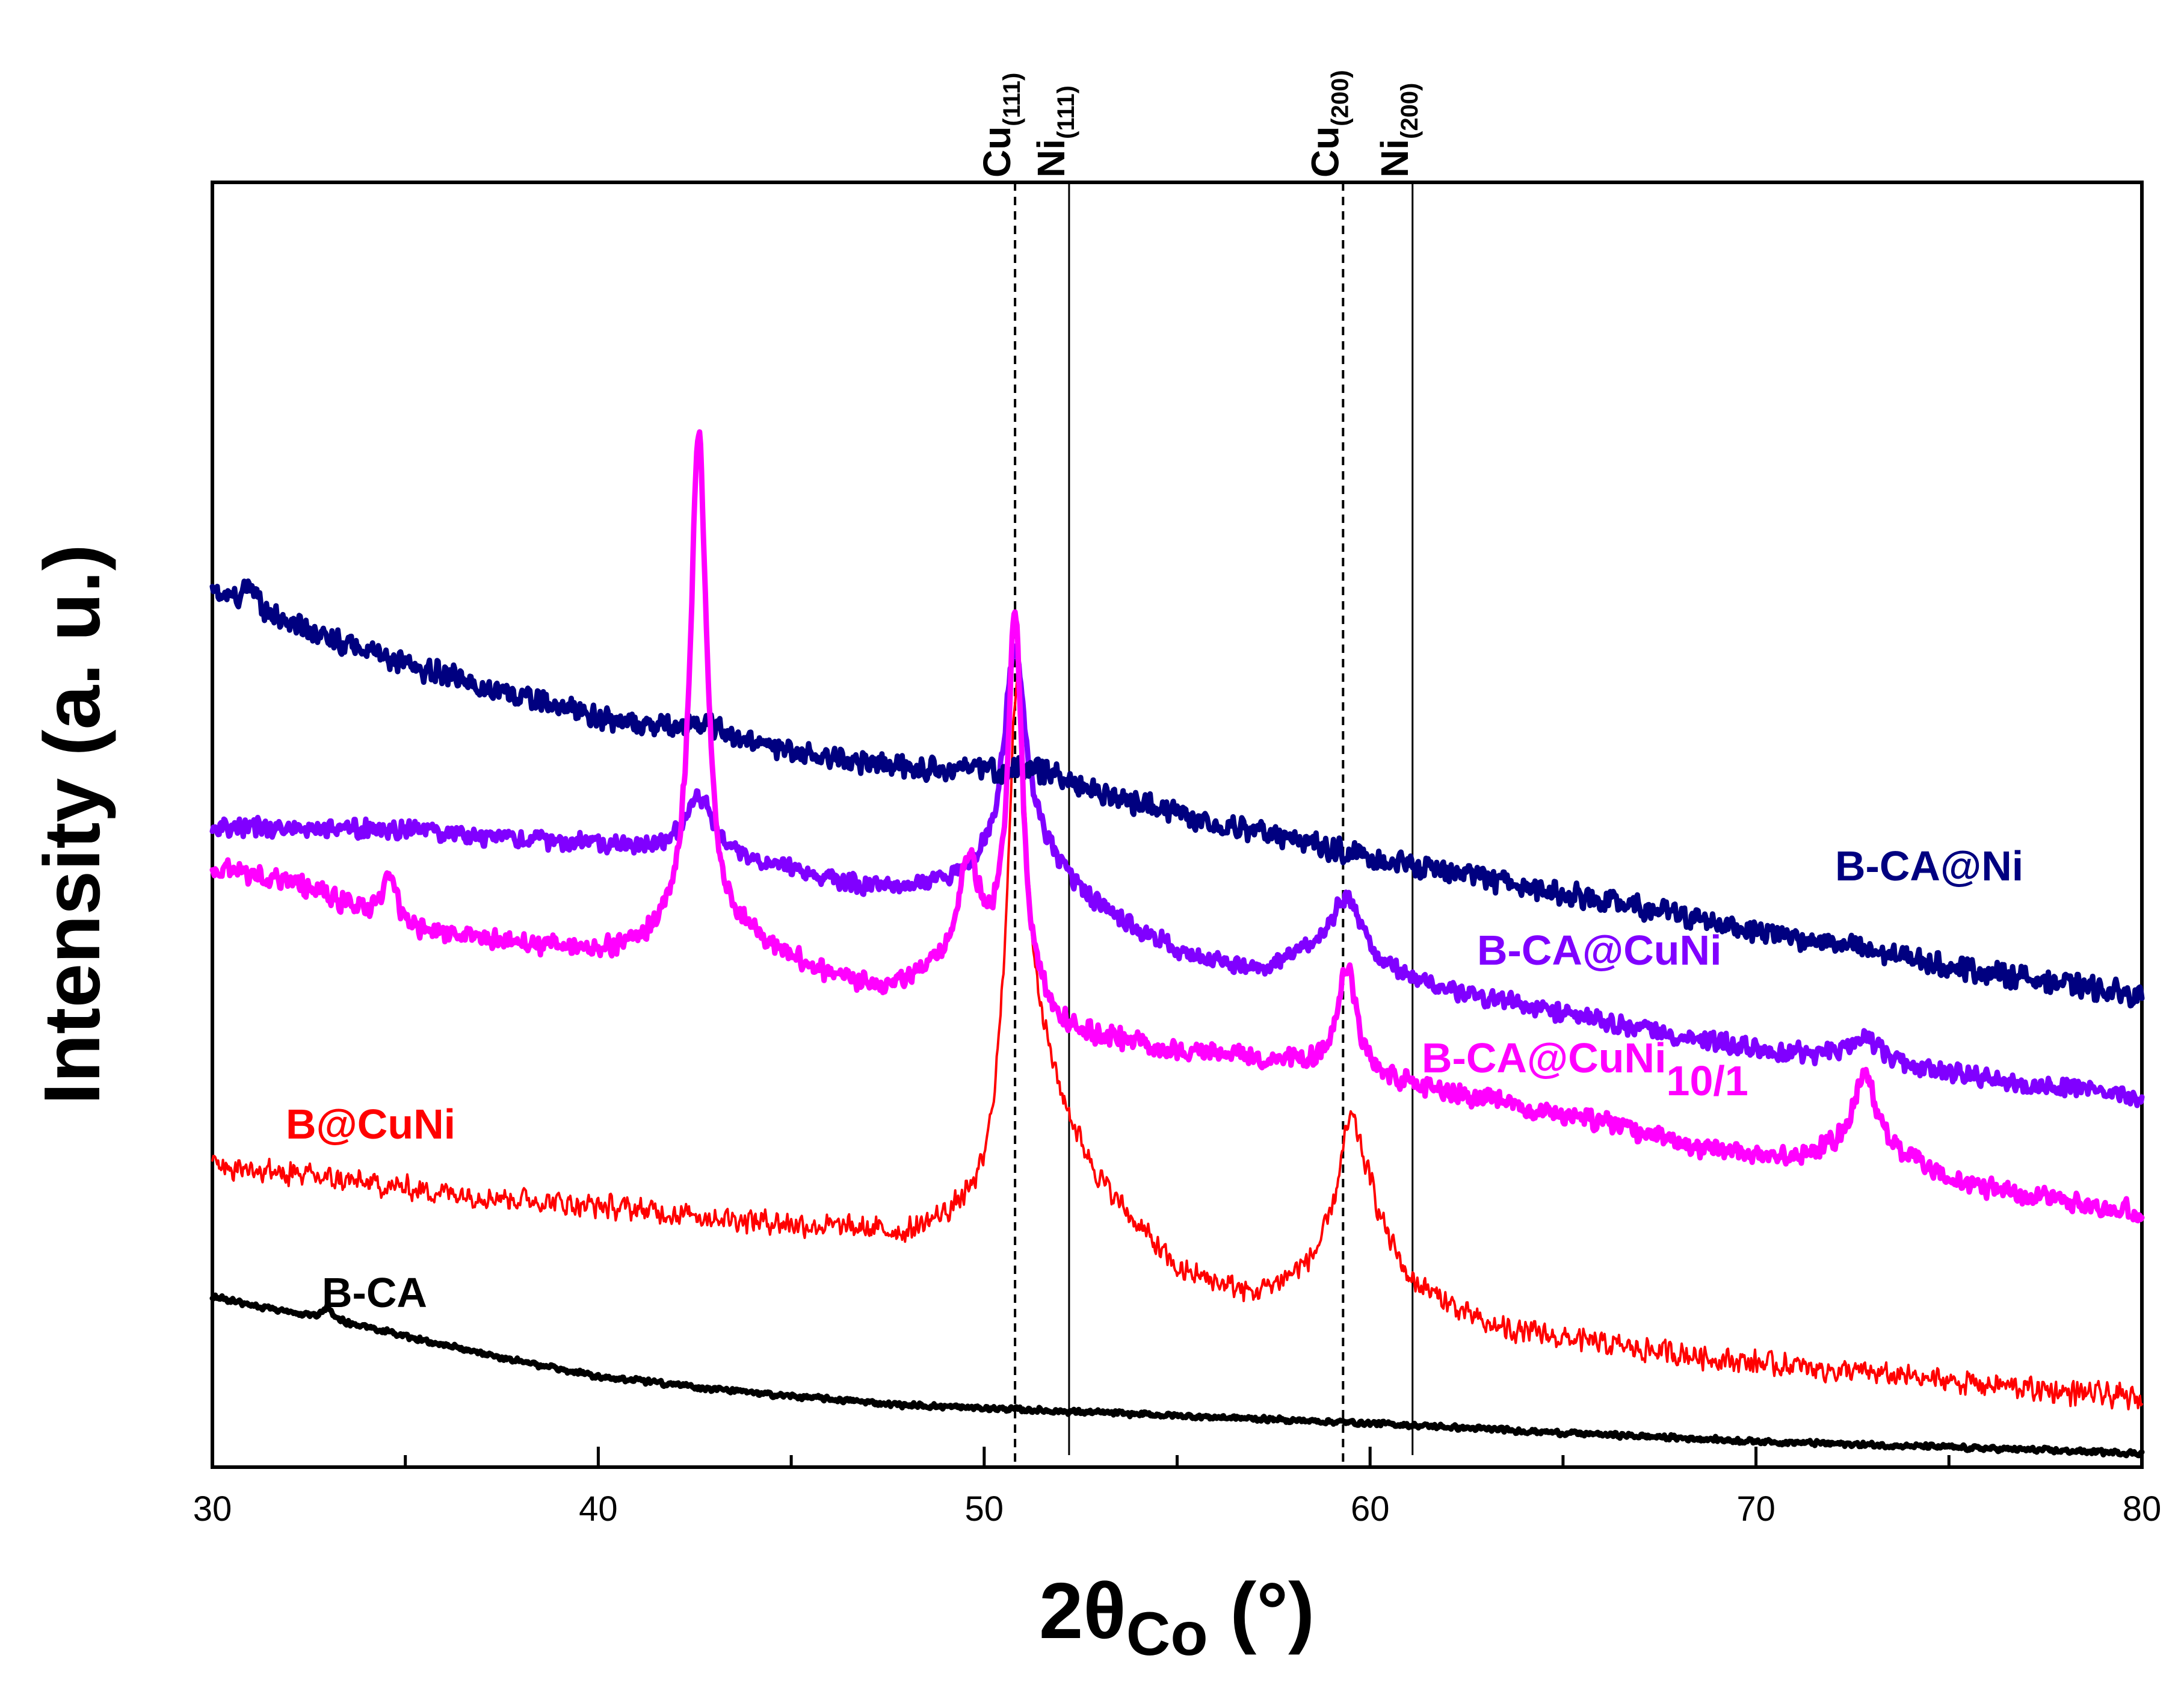 This screenshot has height=1688, width=2184. What do you see at coordinates (1585, 1069) in the screenshot?
I see `label-b-ca-at-cuni-10-1: B-CA@CuNi10/1` at bounding box center [1585, 1069].